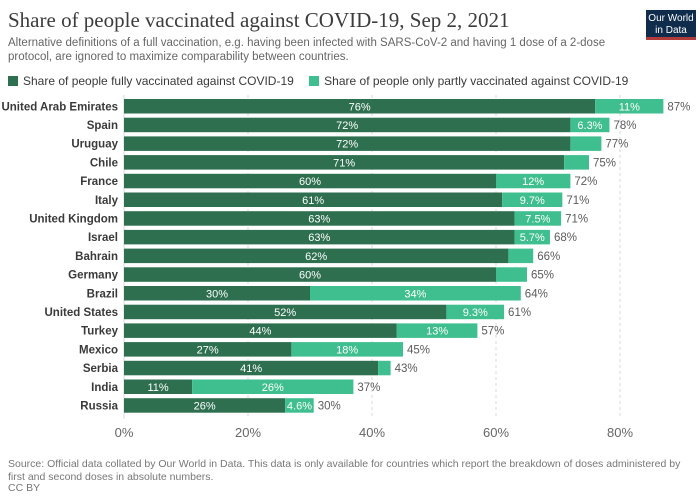 The image size is (700, 500). I want to click on total-label: 87%, so click(678, 107).